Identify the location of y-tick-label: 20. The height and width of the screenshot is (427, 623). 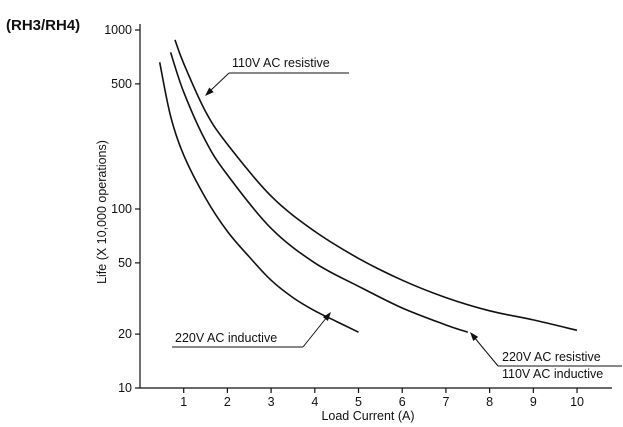
(125, 334).